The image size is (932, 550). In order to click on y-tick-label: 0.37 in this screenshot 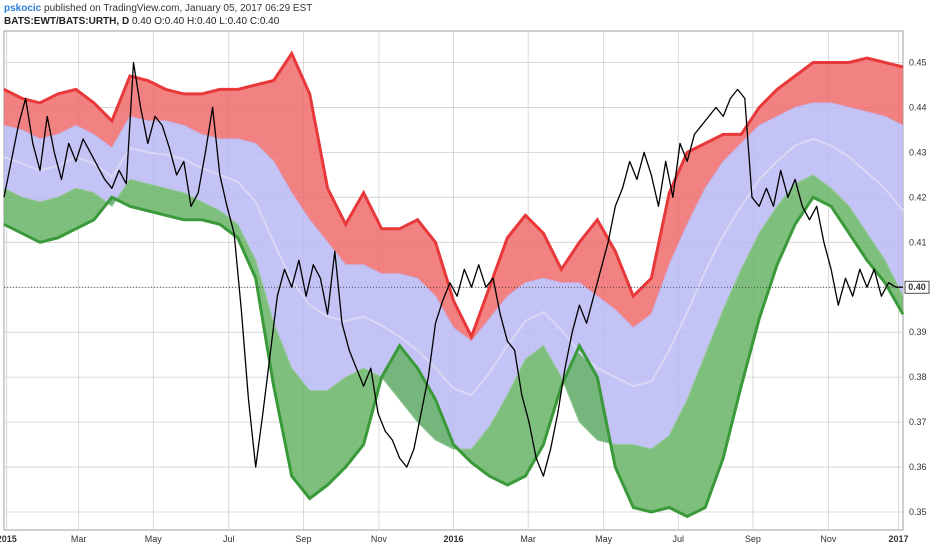, I will do `click(918, 422)`.